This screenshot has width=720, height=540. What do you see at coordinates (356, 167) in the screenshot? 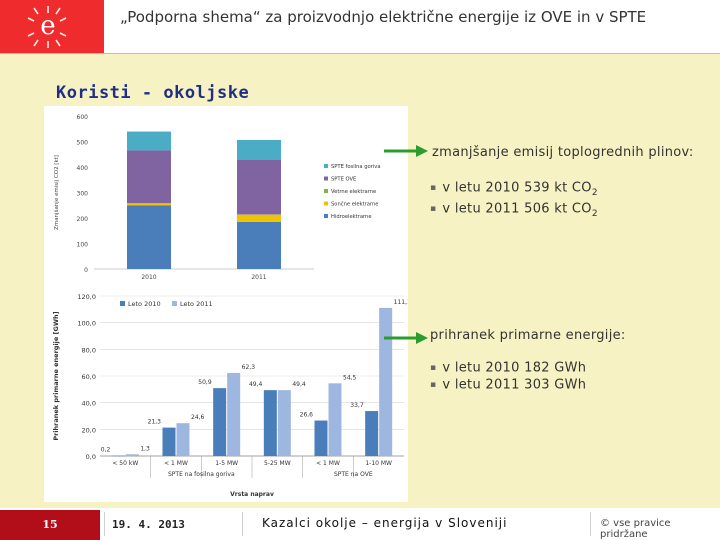
I see `legend-label: SPTE fosilna goriva` at bounding box center [356, 167].